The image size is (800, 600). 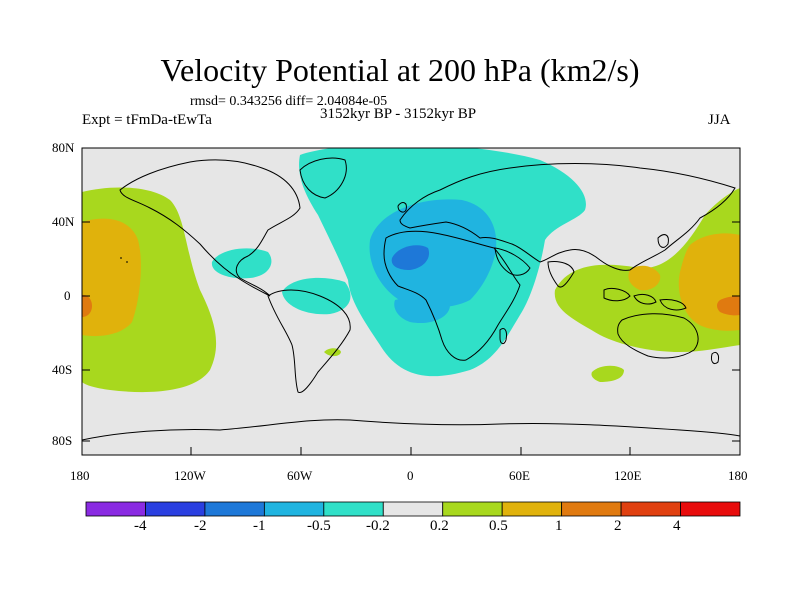 I want to click on plot-title: Velocity Potential at 200 hPa (km2/s), so click(x=400, y=70).